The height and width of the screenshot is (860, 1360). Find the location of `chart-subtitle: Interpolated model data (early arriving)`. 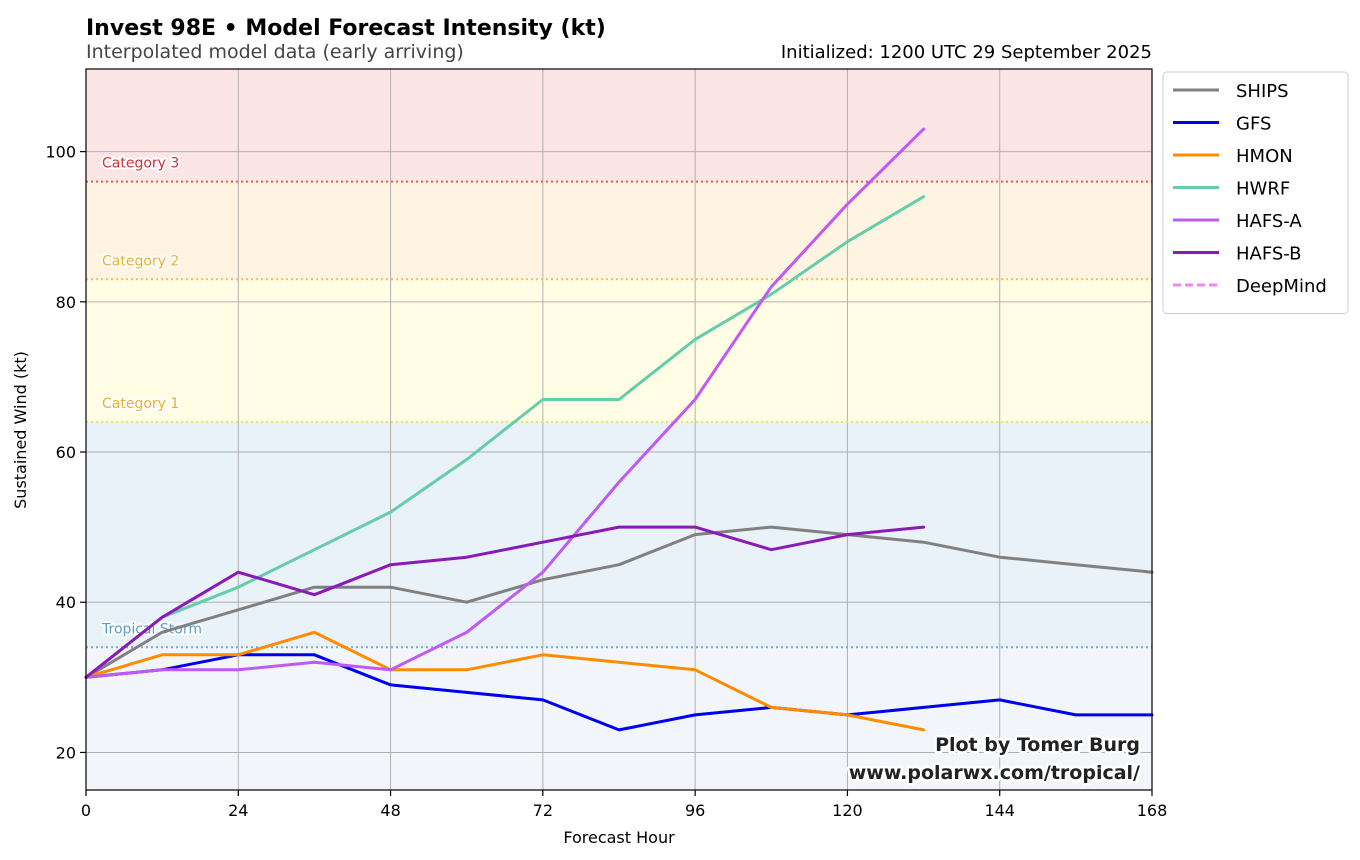

chart-subtitle: Interpolated model data (early arriving) is located at coordinates (275, 52).